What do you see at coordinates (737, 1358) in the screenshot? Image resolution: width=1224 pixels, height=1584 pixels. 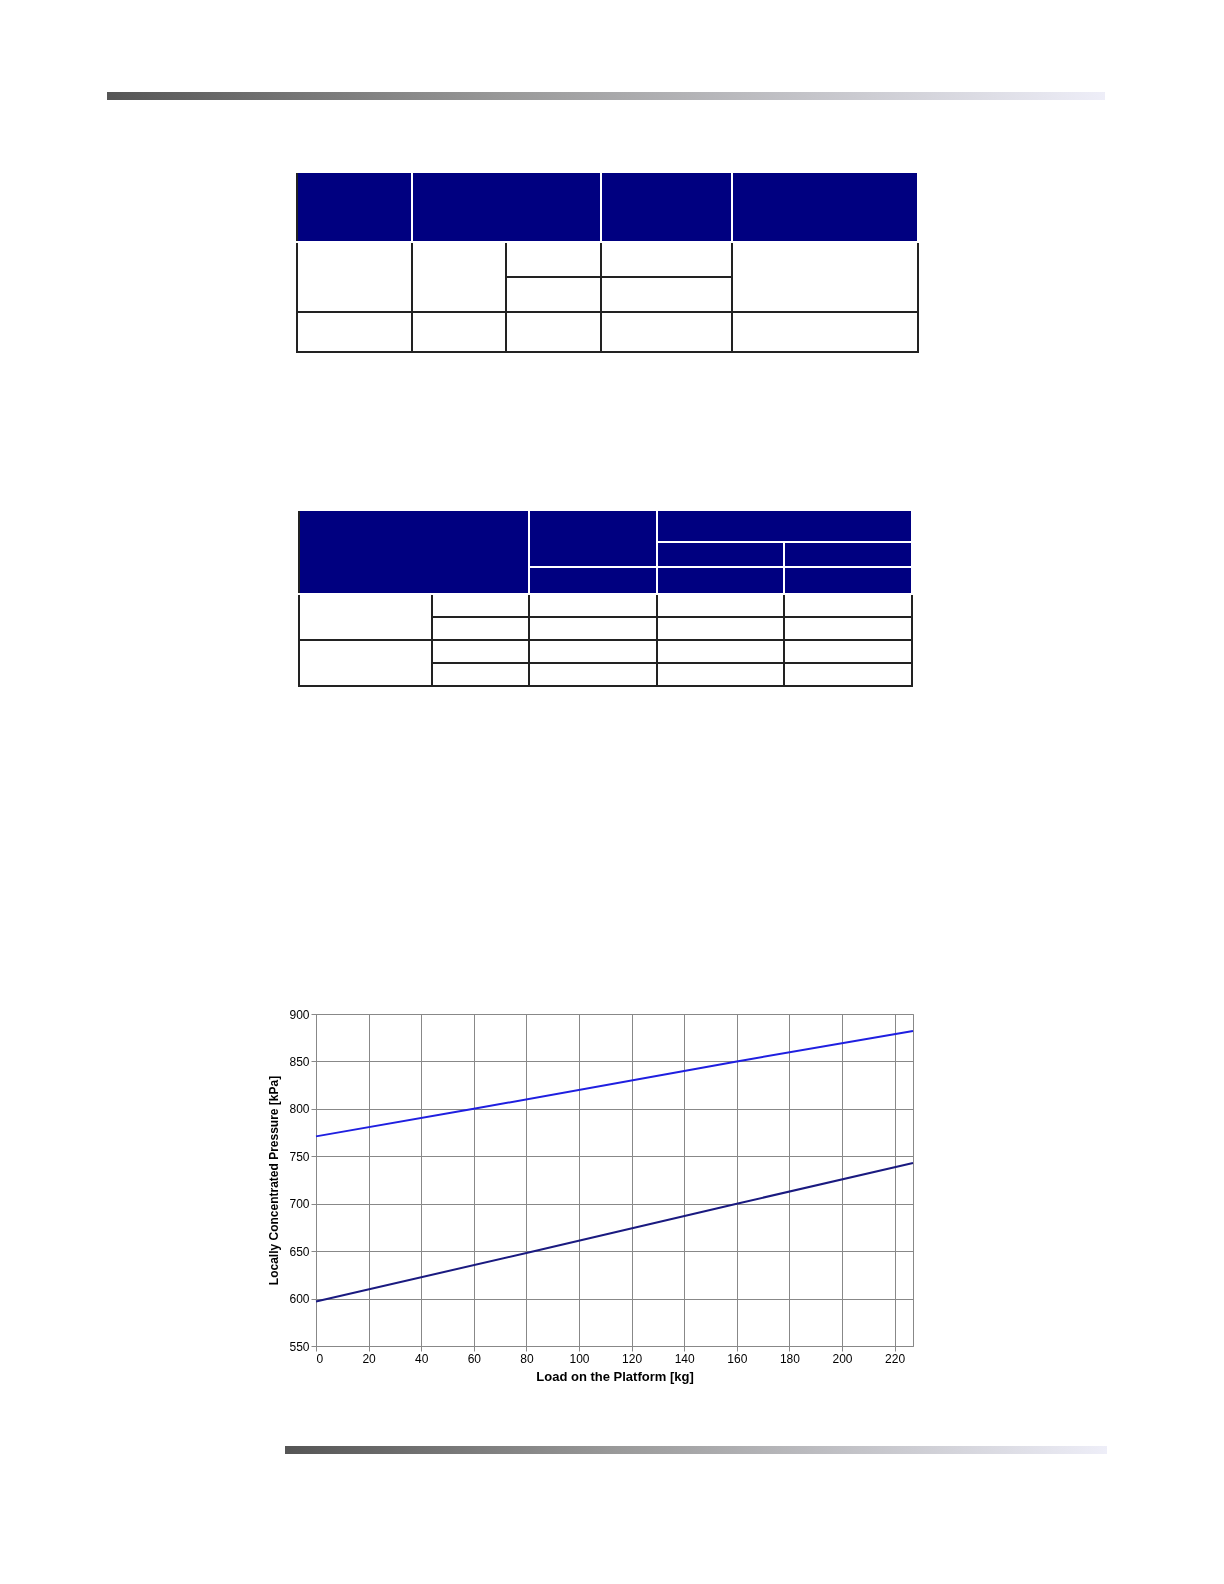 I see `x-tick-label: 160` at bounding box center [737, 1358].